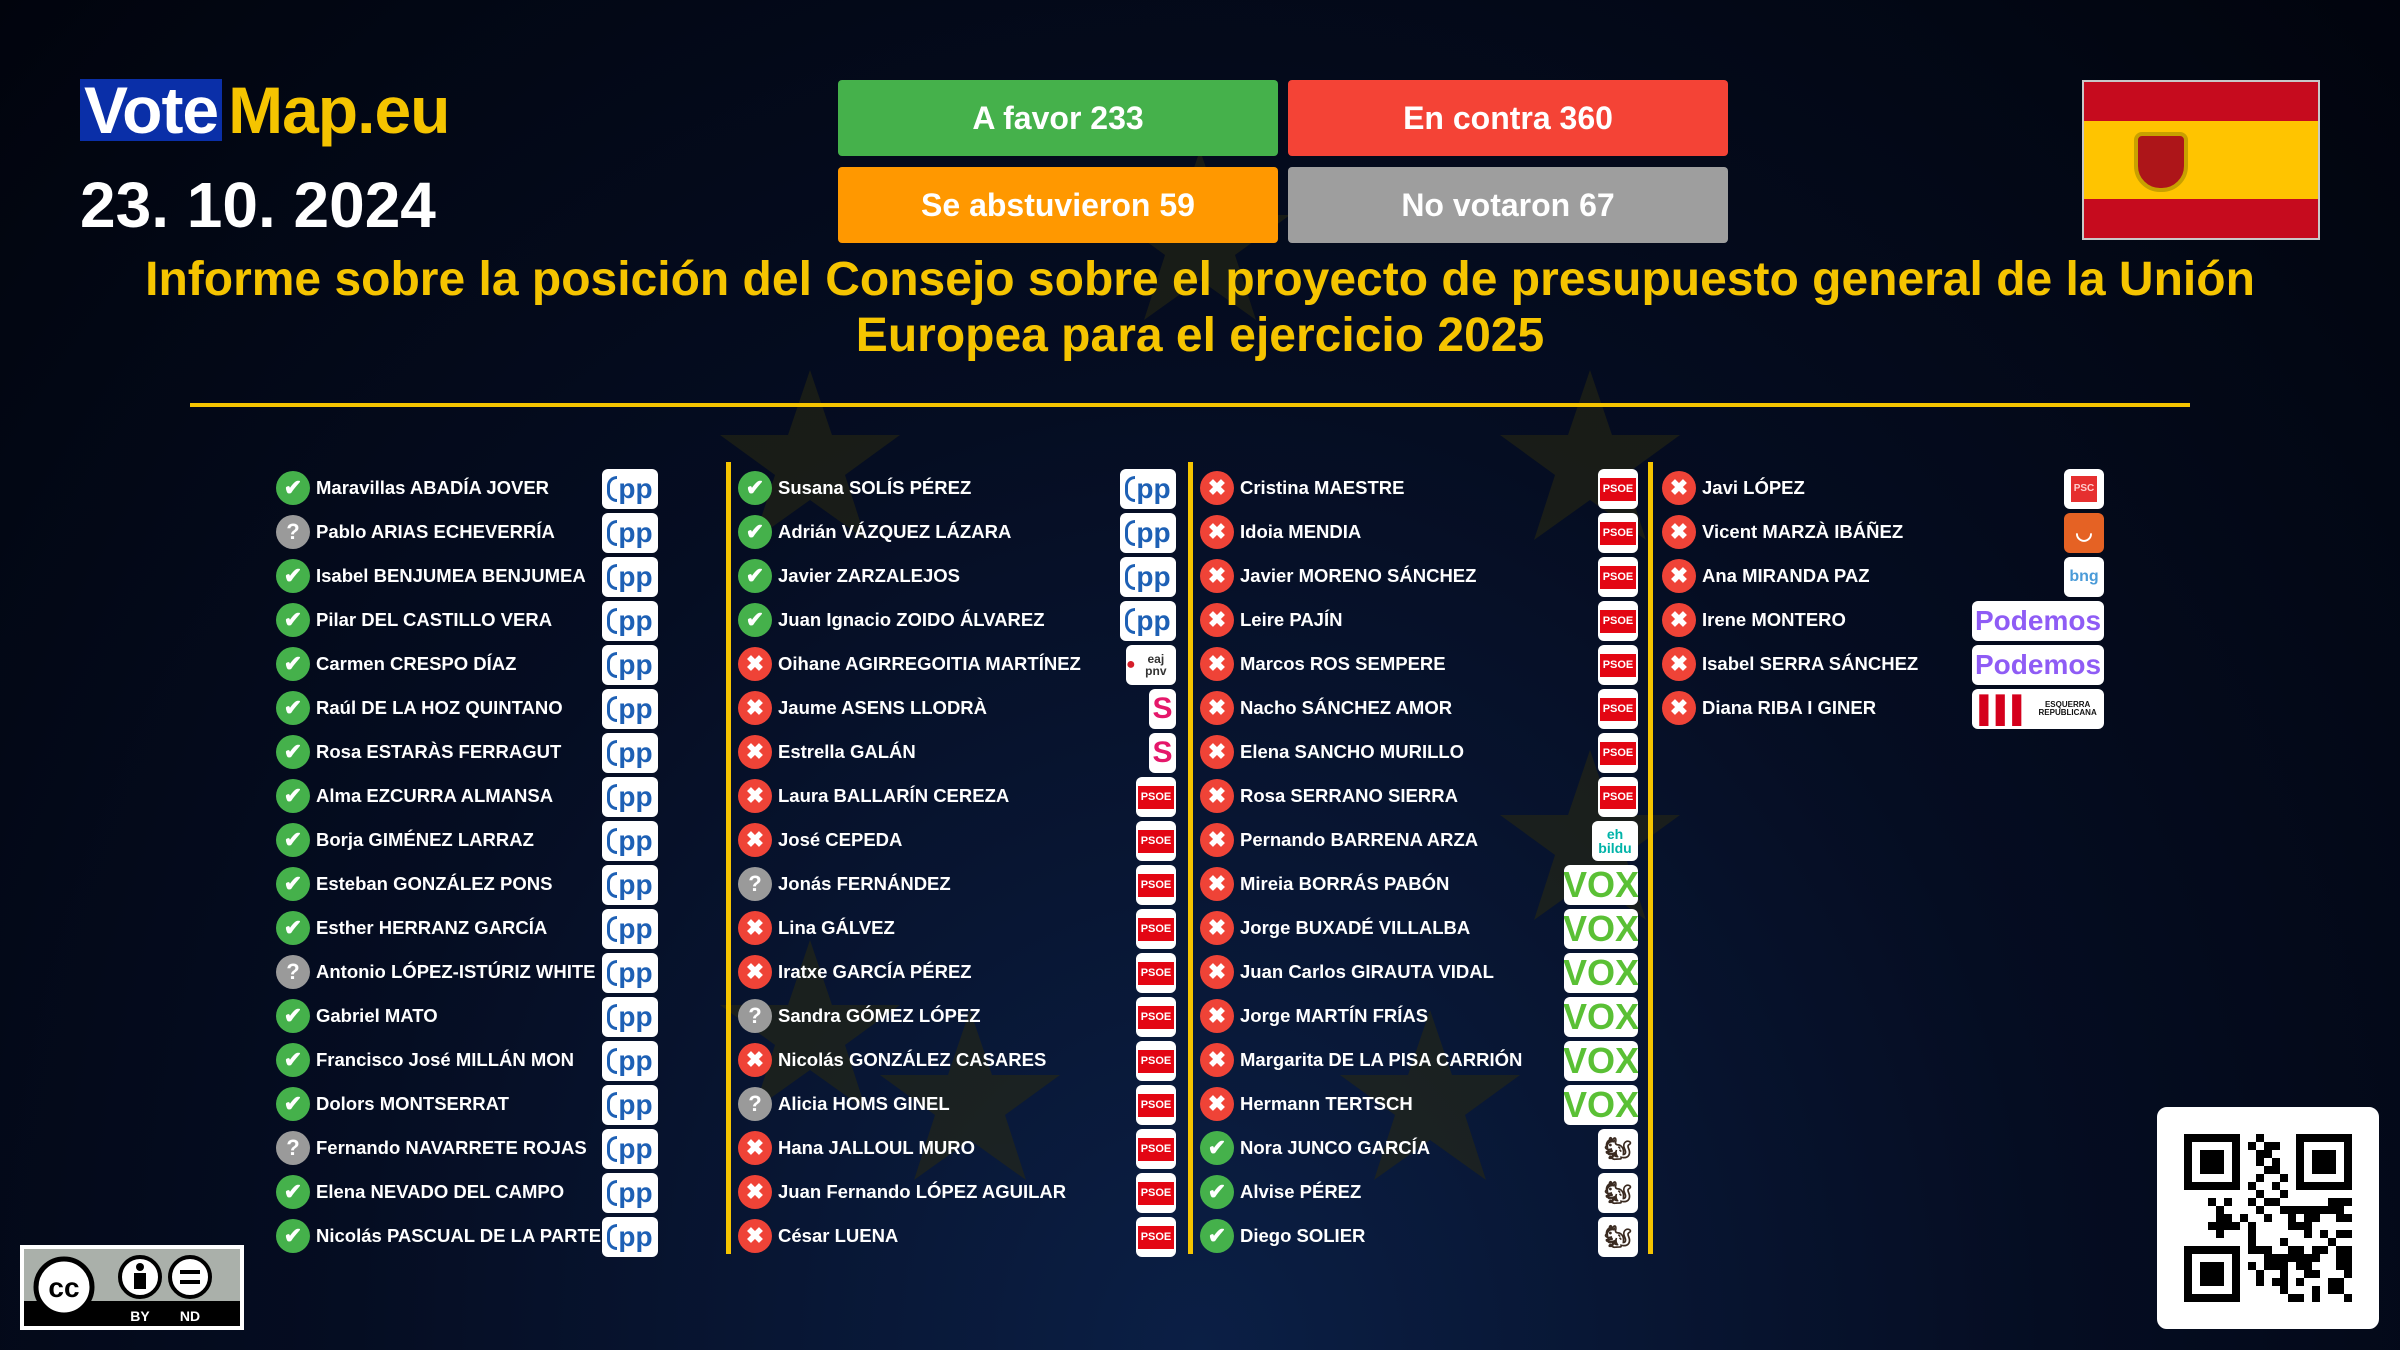 The height and width of the screenshot is (1350, 2400). I want to click on mep-name: Isabel SERRA SÁNCHEZ, so click(1810, 663).